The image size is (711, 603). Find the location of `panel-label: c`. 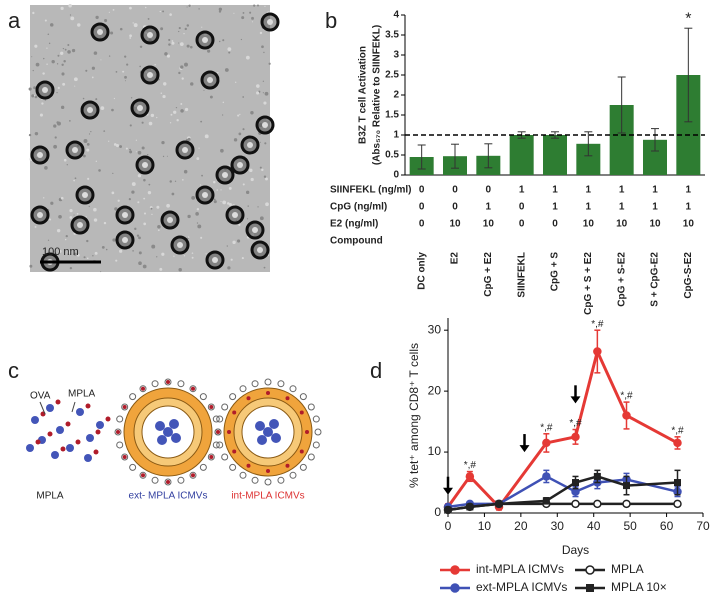

panel-label: c is located at coordinates (13, 370).